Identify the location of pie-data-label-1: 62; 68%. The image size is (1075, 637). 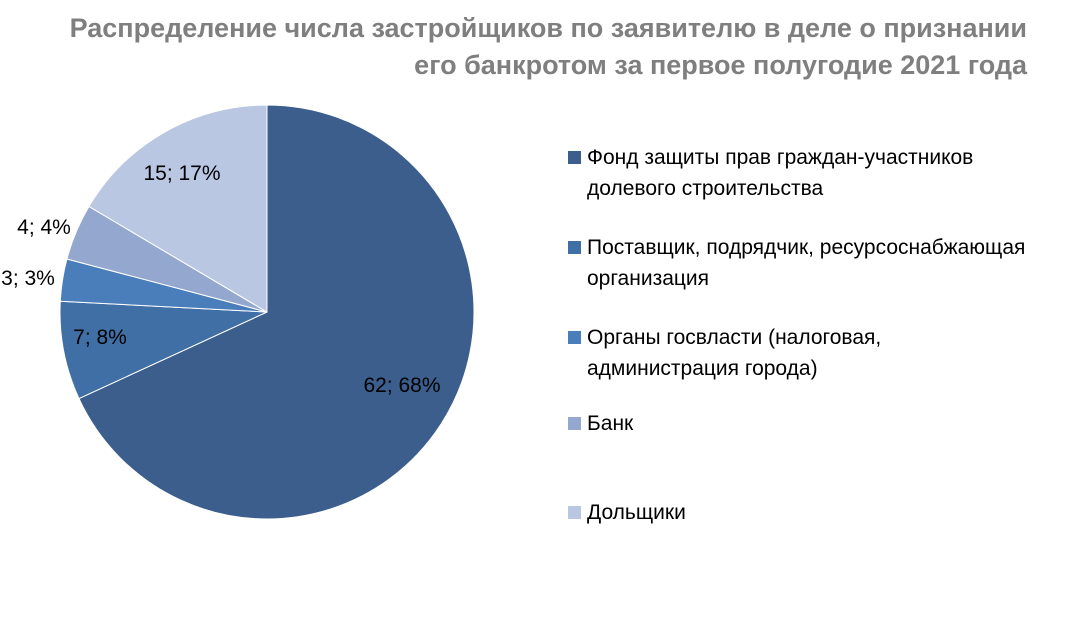
(401, 385).